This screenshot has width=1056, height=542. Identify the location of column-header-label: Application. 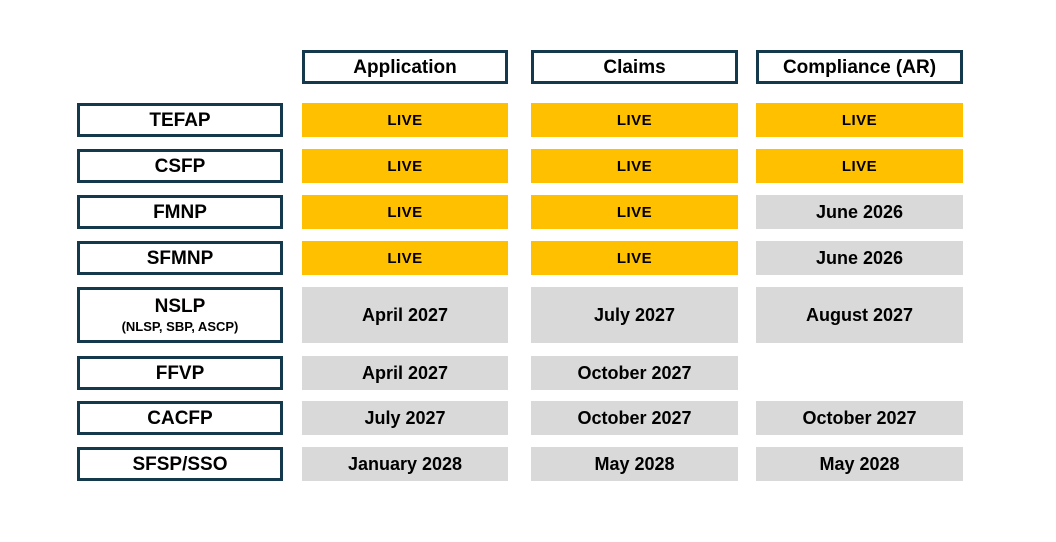
(405, 67).